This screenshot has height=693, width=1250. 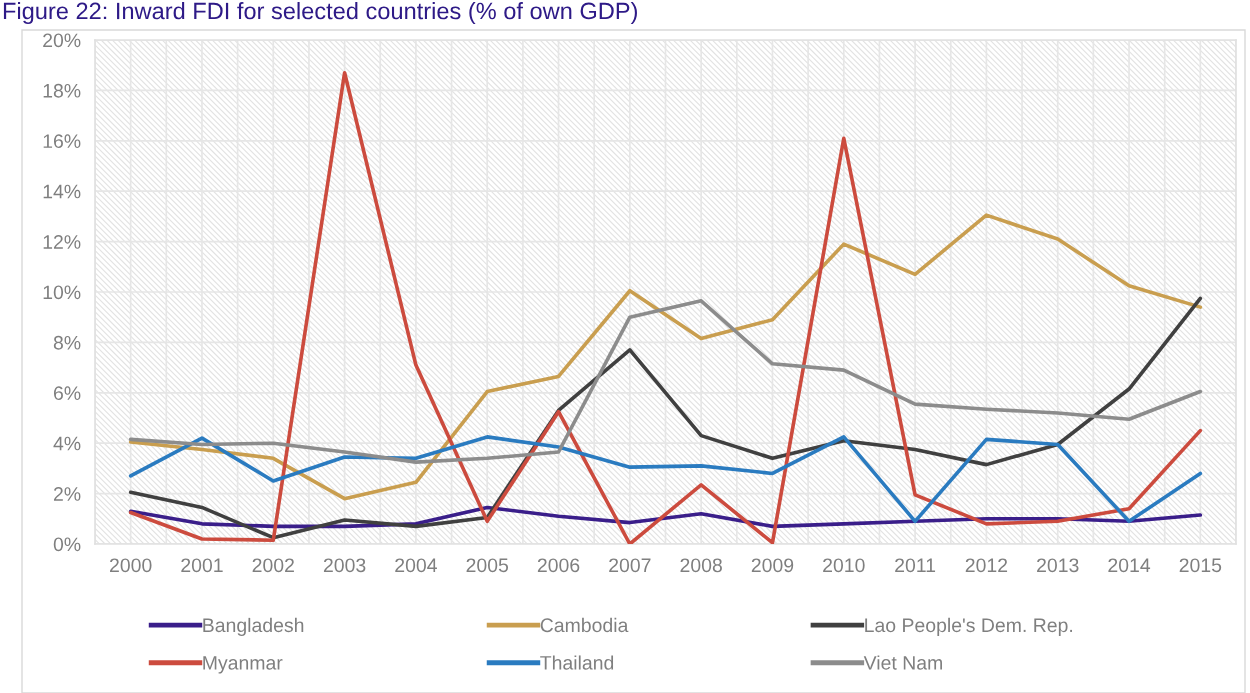 What do you see at coordinates (62, 40) in the screenshot?
I see `y-tick-label: 20%` at bounding box center [62, 40].